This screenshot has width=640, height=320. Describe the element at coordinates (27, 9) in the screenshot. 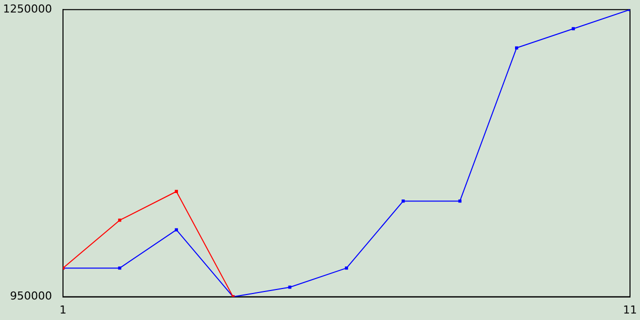

I see `y-tick-label: 1250000` at that location.